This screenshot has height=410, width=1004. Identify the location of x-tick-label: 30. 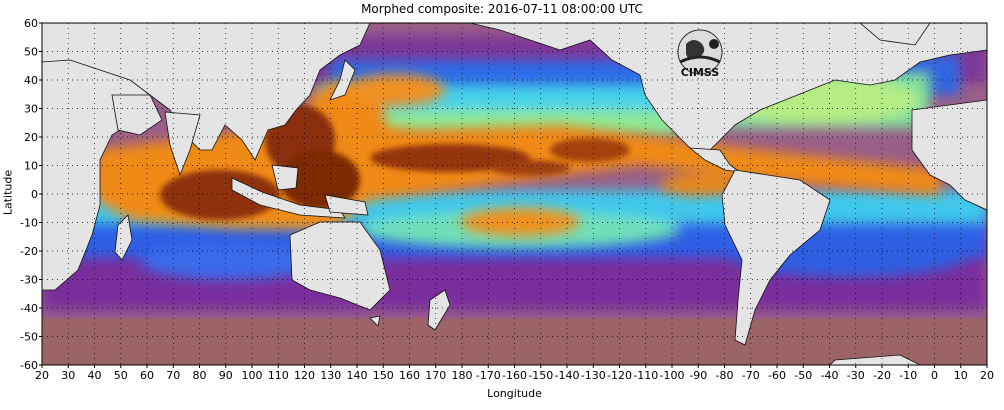
(68, 375).